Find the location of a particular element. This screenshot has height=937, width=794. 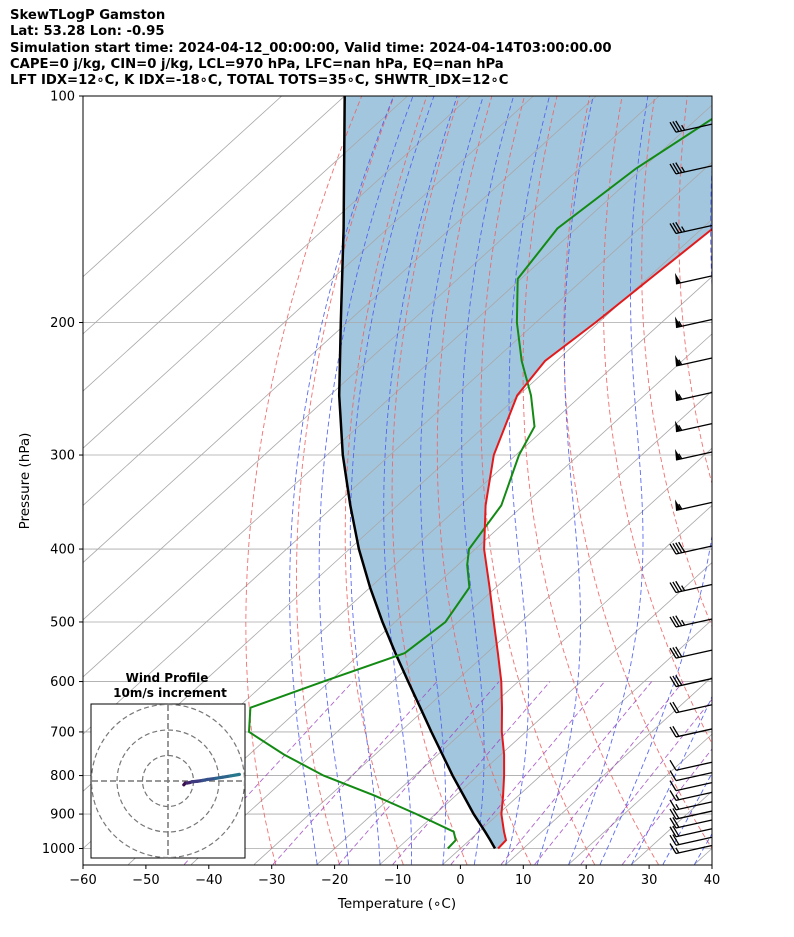

y-tick-label: 400 is located at coordinates (62, 550).